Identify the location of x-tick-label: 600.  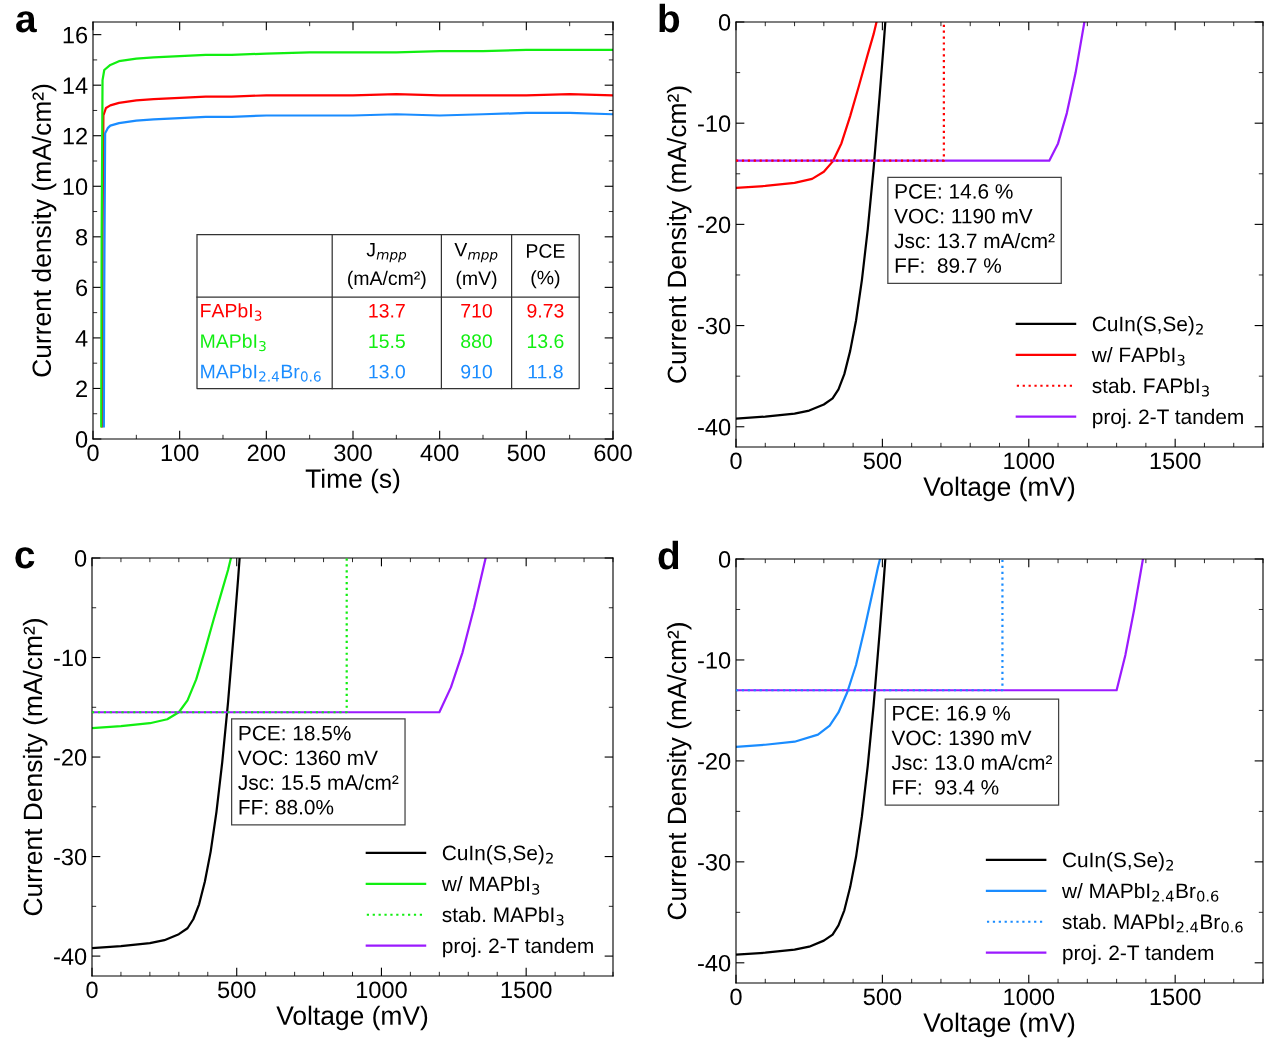
(613, 453).